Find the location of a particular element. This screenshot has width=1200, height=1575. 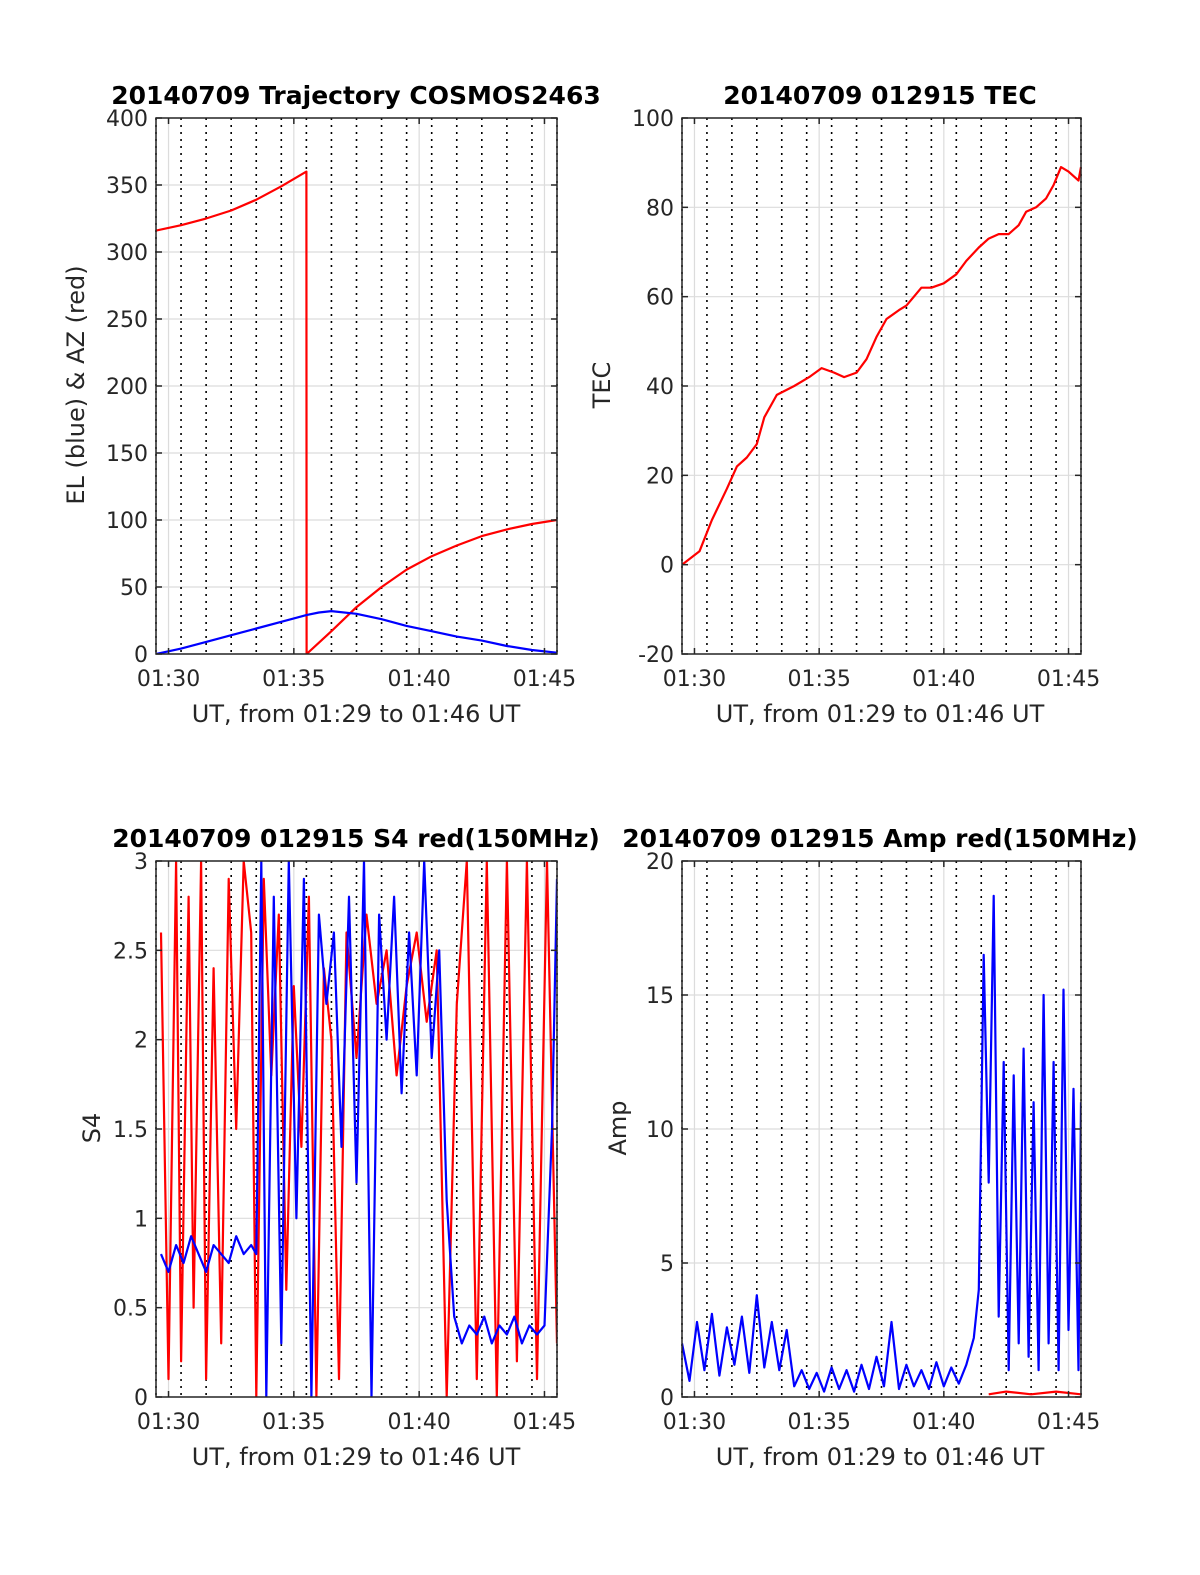

y-tick-label: 2.5 is located at coordinates (130, 951).